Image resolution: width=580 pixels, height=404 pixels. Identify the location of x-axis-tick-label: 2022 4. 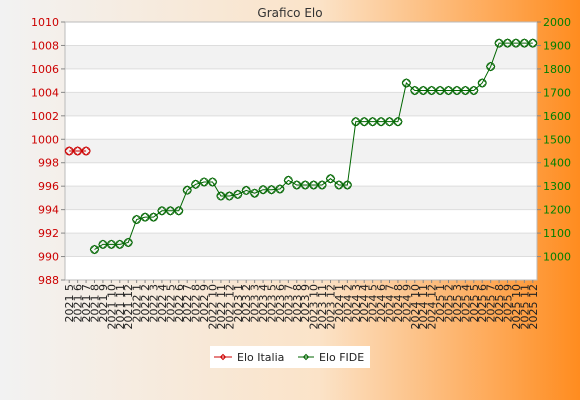
(162, 303).